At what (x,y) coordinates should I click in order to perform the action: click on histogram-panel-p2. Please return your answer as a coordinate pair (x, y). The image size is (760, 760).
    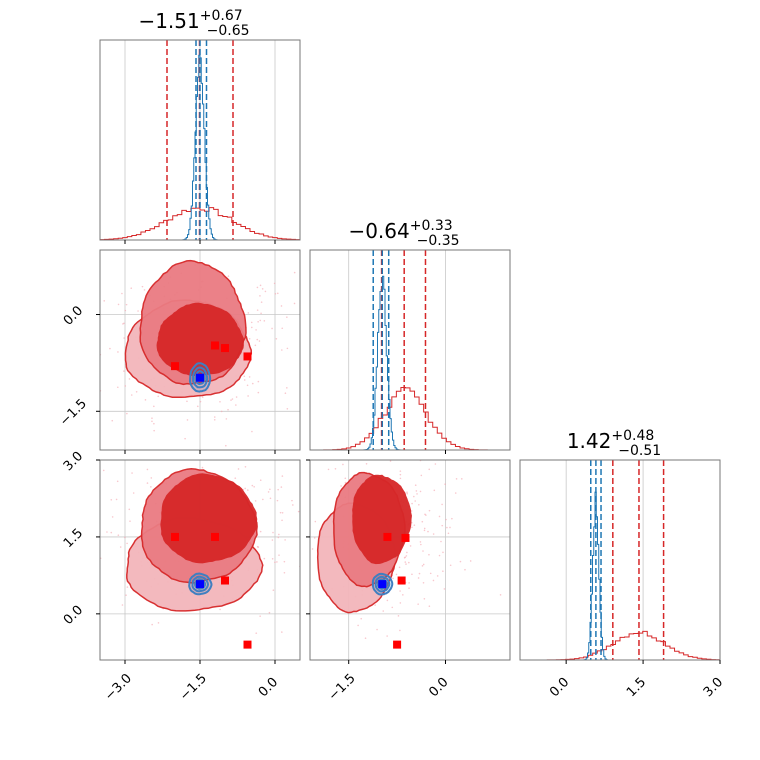
    Looking at the image, I should click on (410, 350).